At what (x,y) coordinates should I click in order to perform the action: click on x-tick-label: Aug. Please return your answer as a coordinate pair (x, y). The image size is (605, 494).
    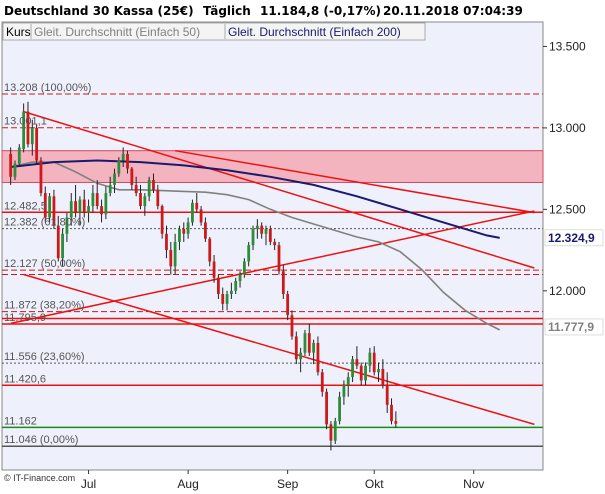
    Looking at the image, I should click on (187, 484).